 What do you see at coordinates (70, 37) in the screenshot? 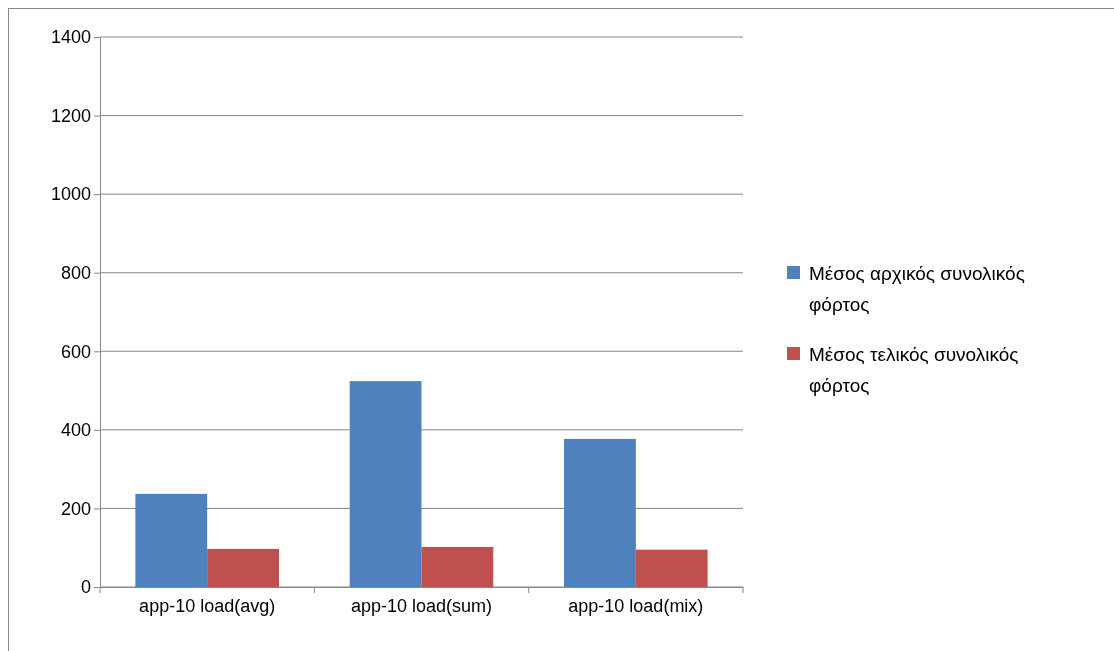
I see `y-tick-label: 1400` at bounding box center [70, 37].